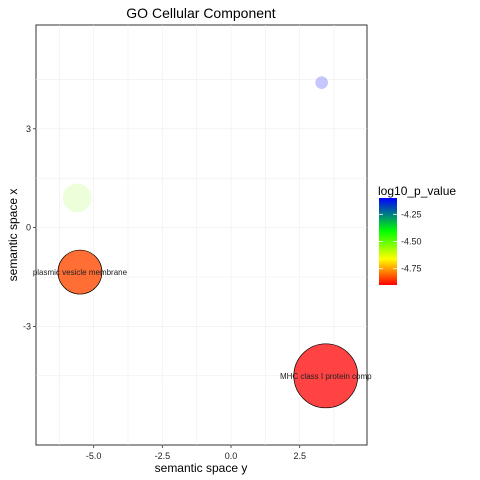 This screenshot has height=480, width=480. What do you see at coordinates (201, 468) in the screenshot?
I see `x-axis-title: semantic space y` at bounding box center [201, 468].